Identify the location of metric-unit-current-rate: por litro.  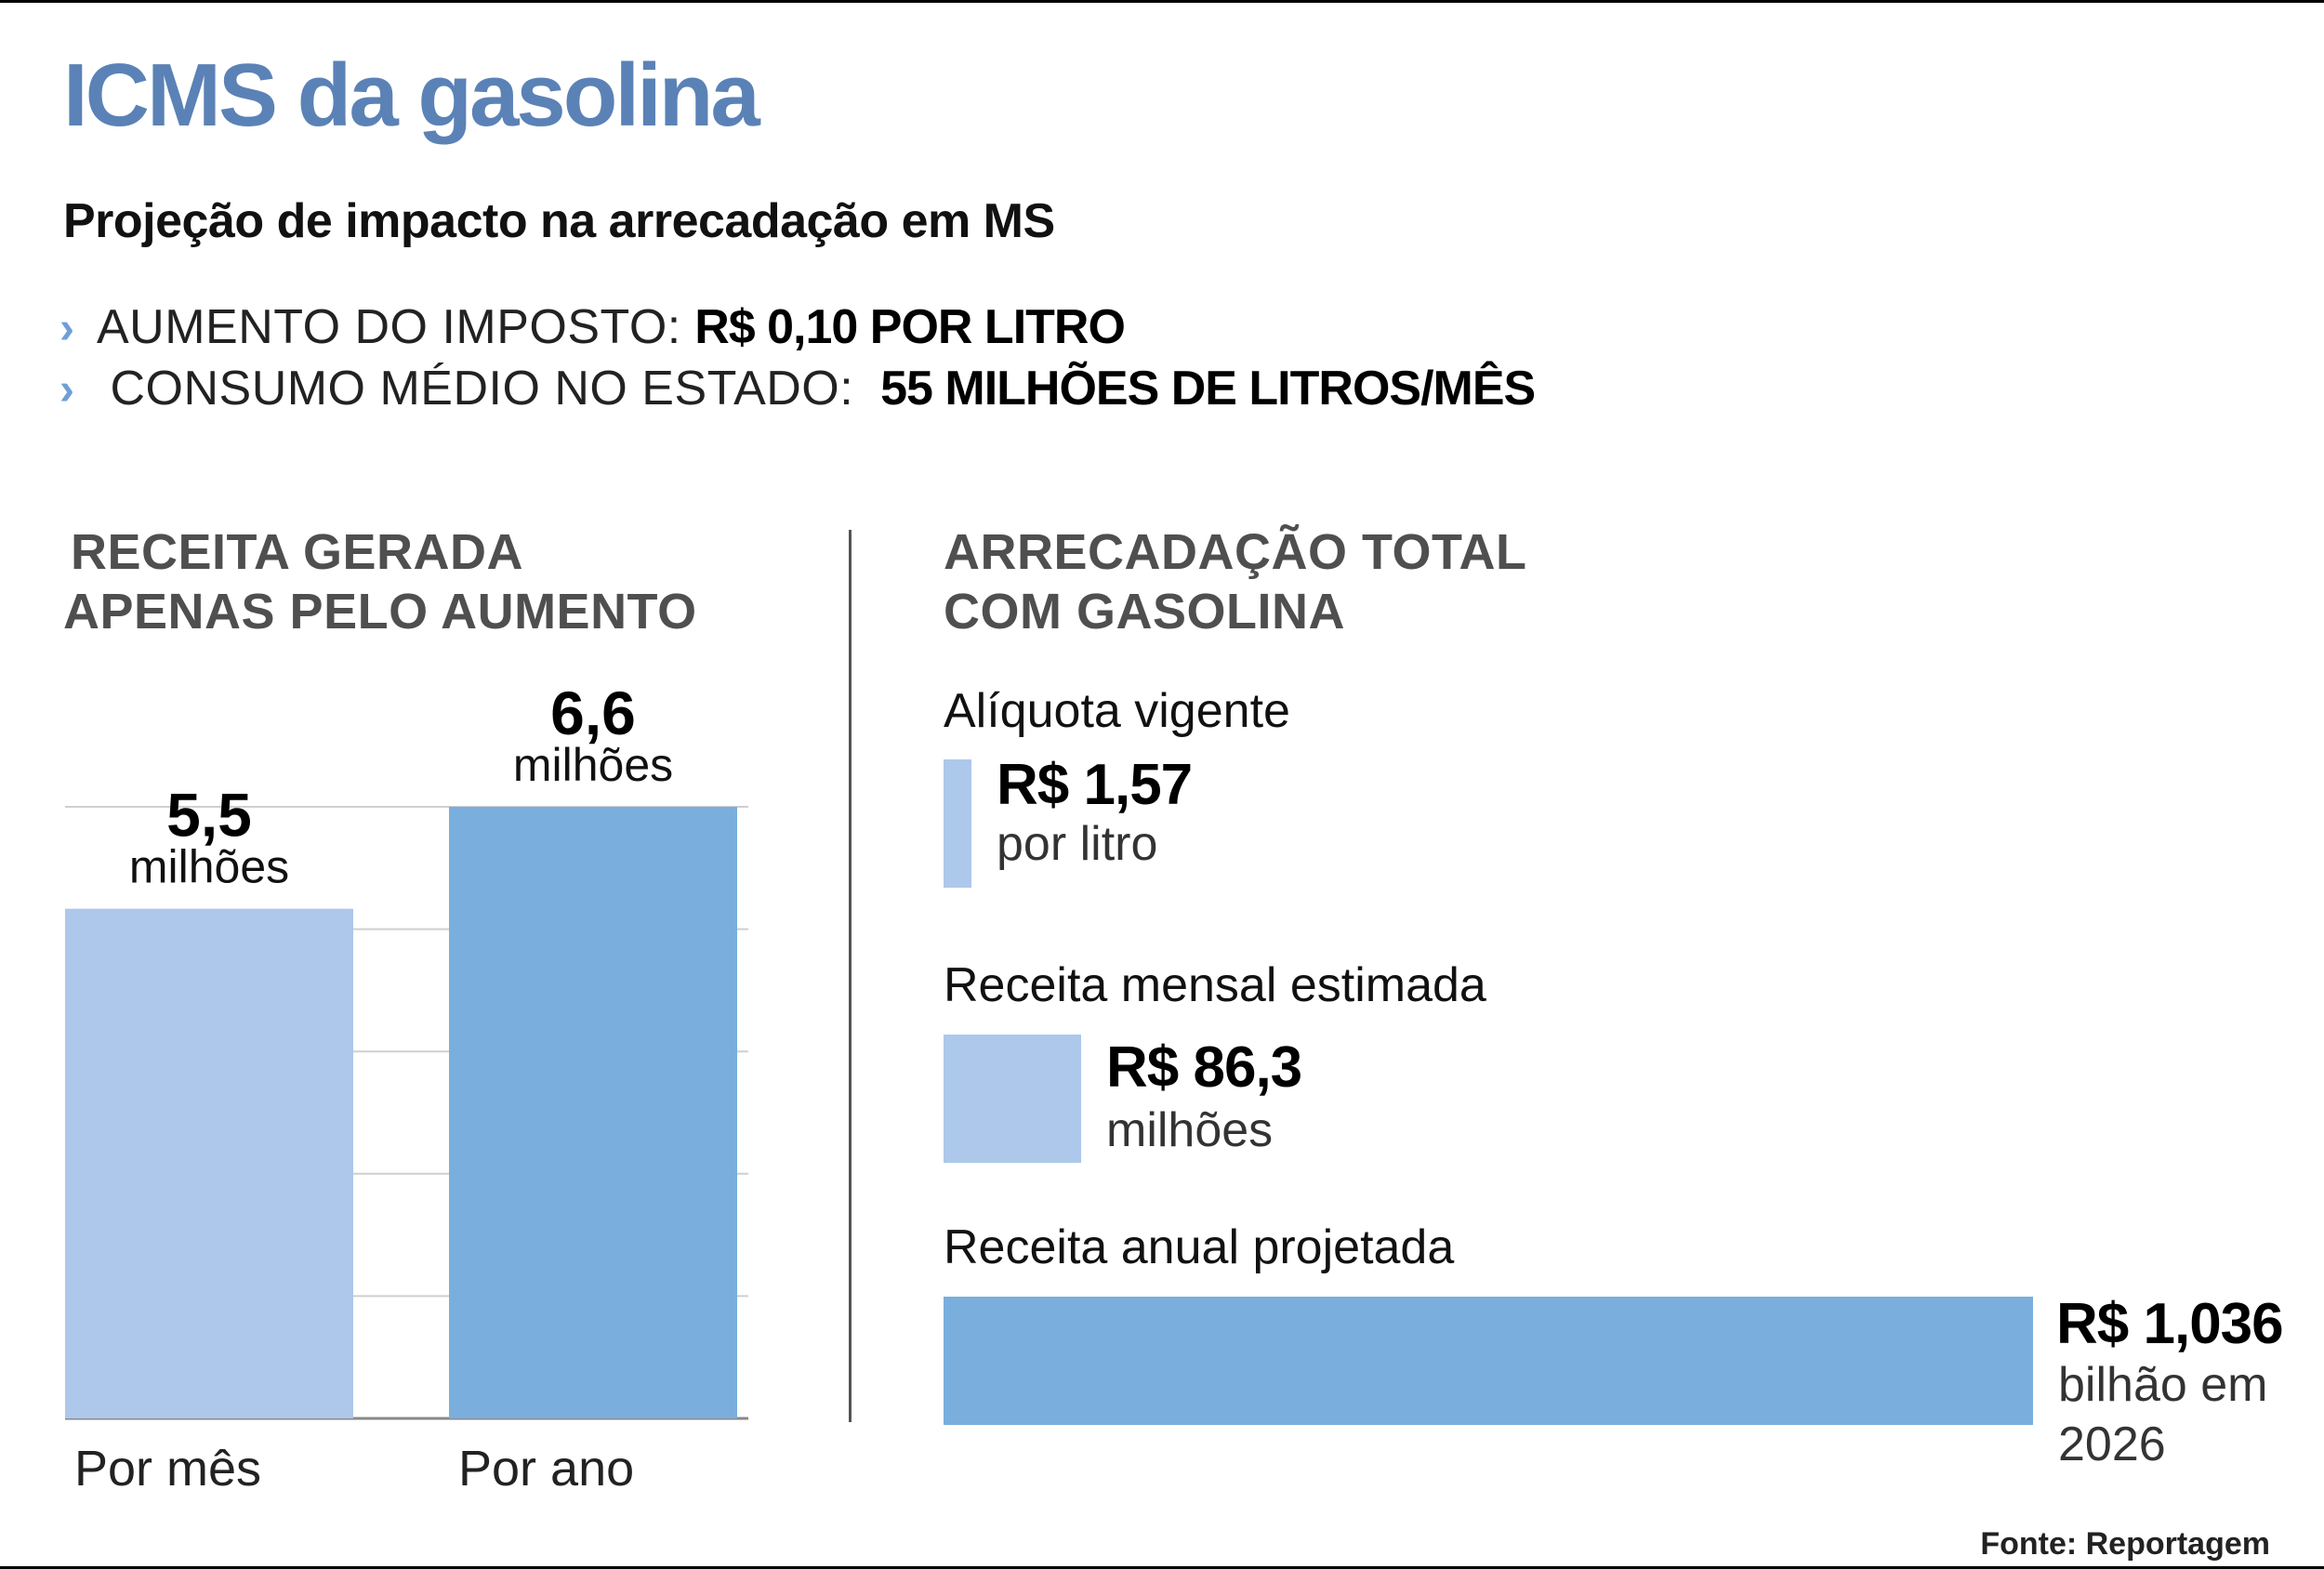
(1077, 844).